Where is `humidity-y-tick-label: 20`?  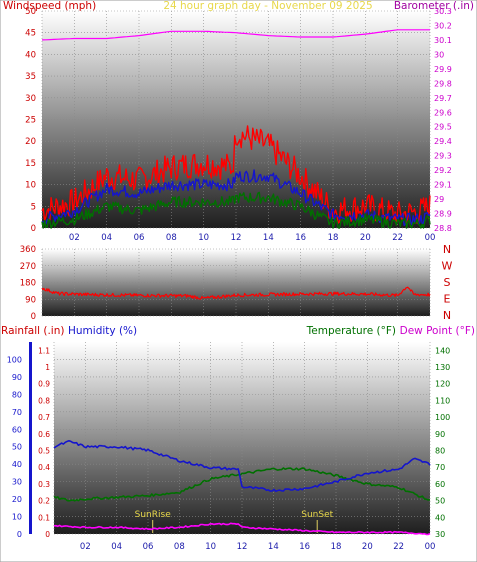
humidity-y-tick-label: 20 is located at coordinates (17, 499).